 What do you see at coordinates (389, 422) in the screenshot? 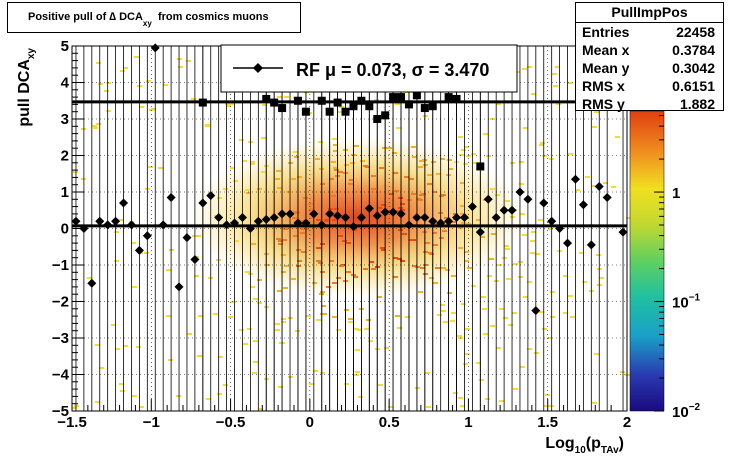
I see `x-tick-label: 0.5` at bounding box center [389, 422].